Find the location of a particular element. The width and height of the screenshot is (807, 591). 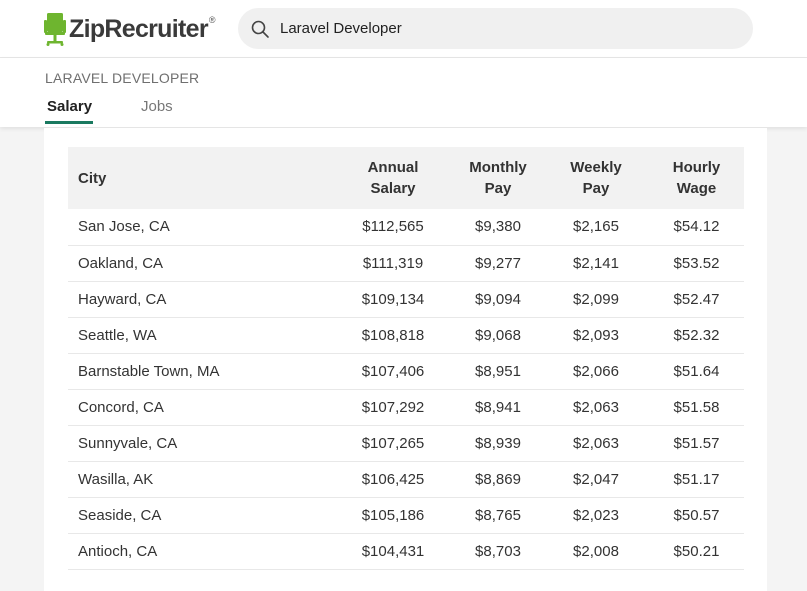

header-line: Hourly is located at coordinates (696, 167).